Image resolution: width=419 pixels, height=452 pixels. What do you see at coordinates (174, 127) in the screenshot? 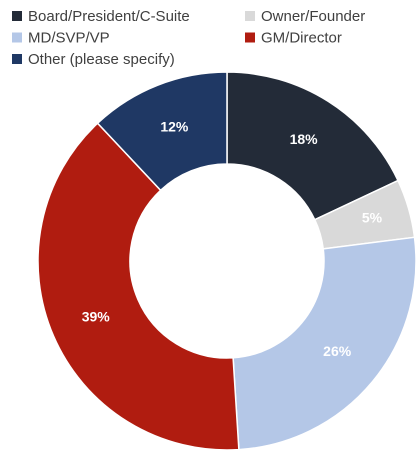
I see `slice-label: 12%` at bounding box center [174, 127].